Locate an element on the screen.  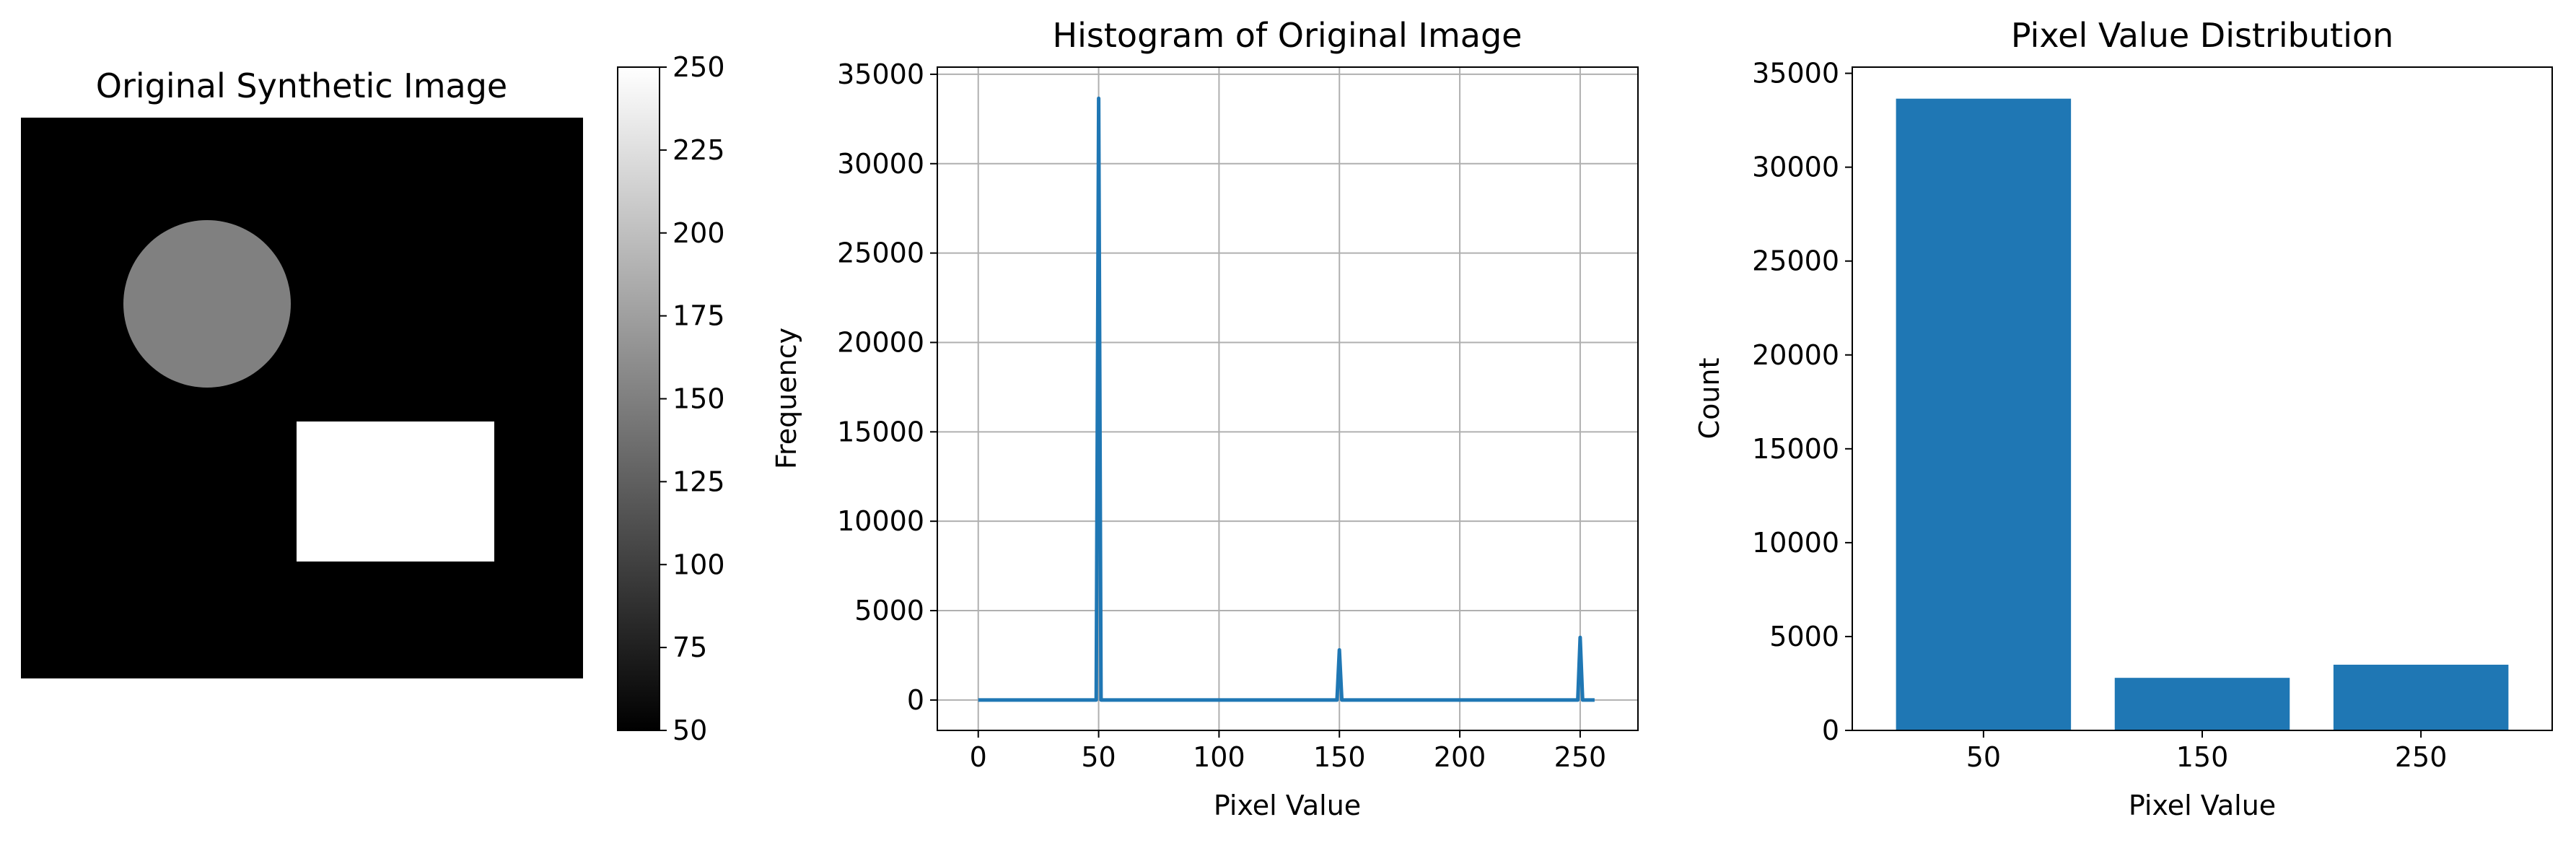
histogram-ytick-label: 35000 is located at coordinates (880, 74).